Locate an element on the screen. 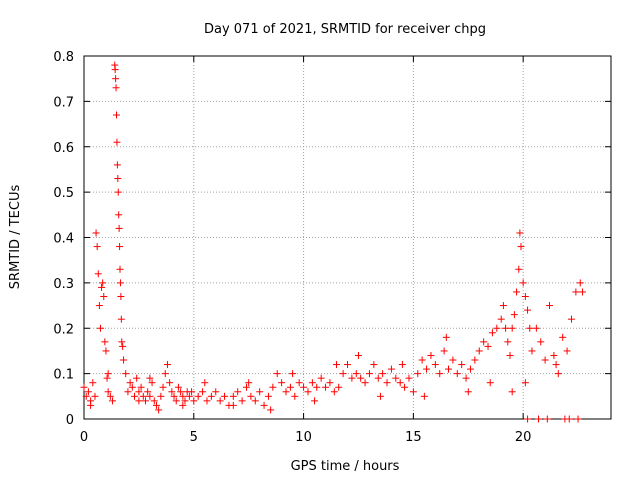 This screenshot has width=640, height=480. y-tick-label: 0 is located at coordinates (70, 420).